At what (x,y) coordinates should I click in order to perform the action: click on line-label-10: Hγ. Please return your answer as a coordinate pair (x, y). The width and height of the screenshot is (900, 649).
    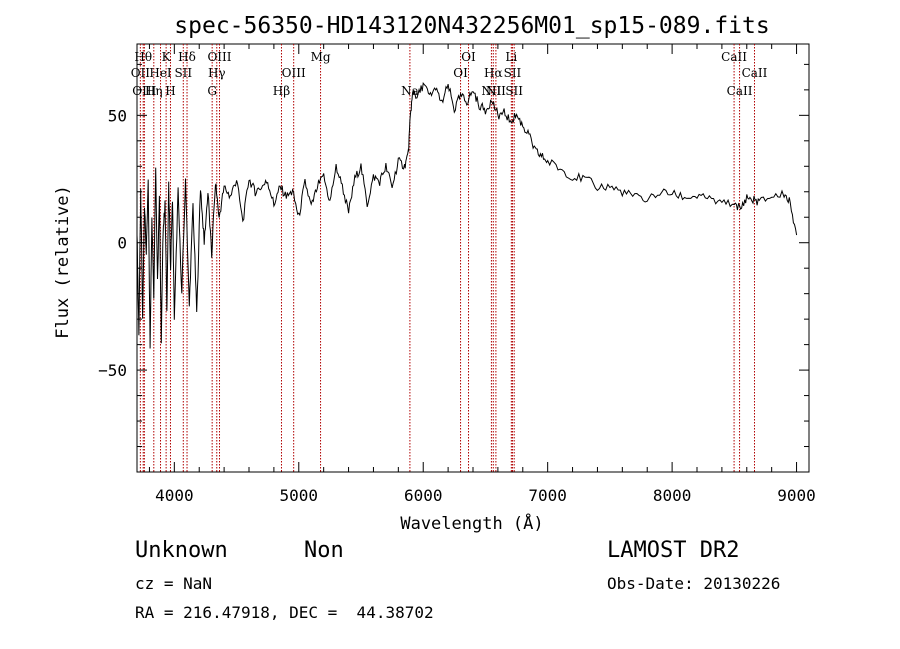
    Looking at the image, I should click on (217, 73).